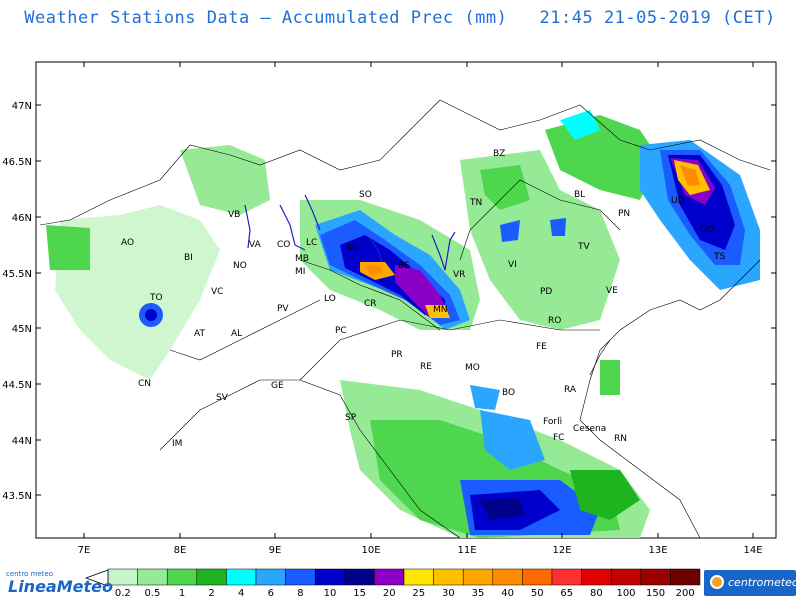  What do you see at coordinates (188, 258) in the screenshot?
I see `city-label: BI` at bounding box center [188, 258].